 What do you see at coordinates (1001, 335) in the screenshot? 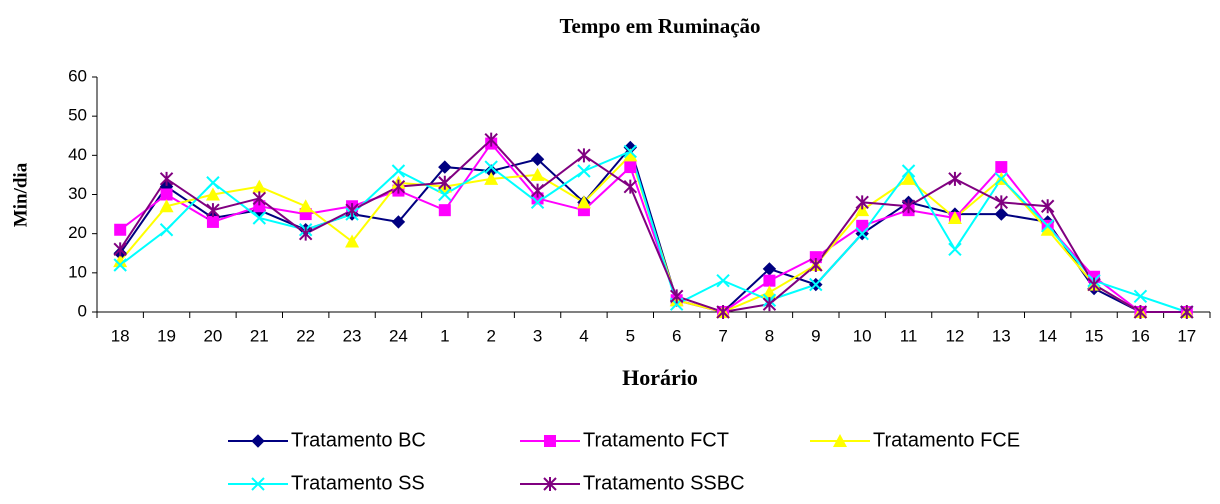
I see `x-tick-label: 13` at bounding box center [1001, 335].